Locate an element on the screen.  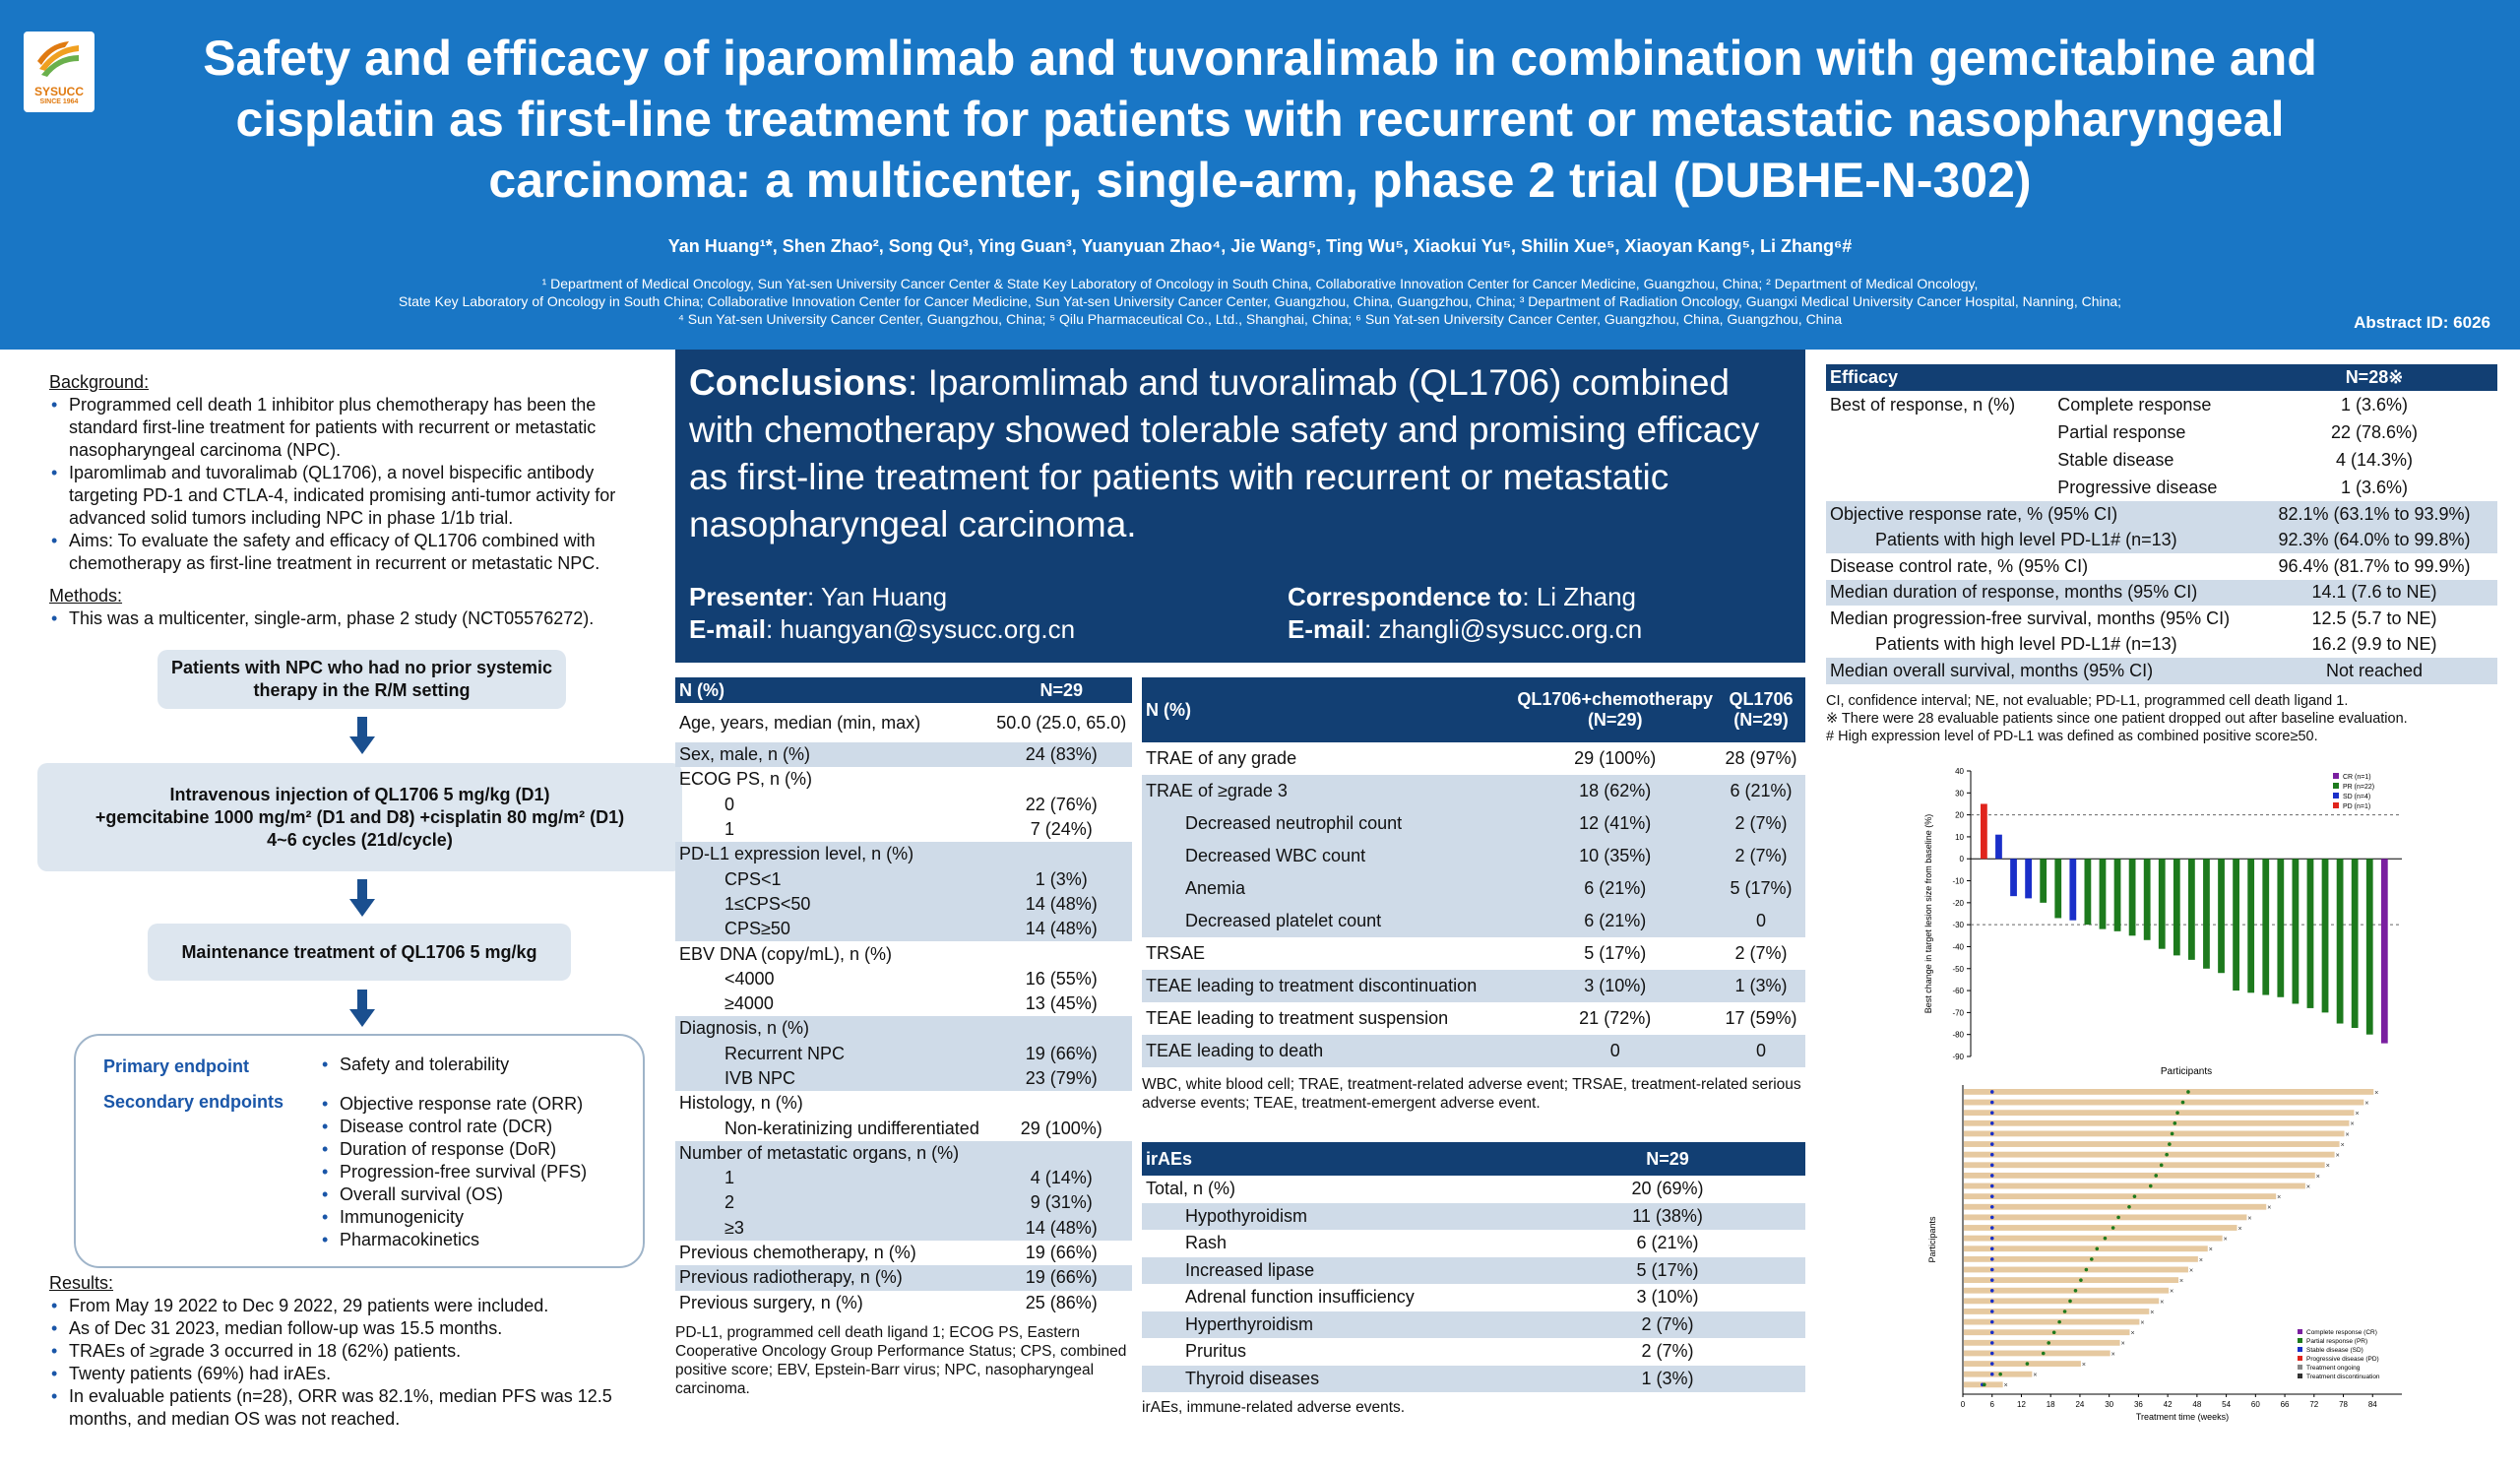
row-label: Previous surgery, n (%) is located at coordinates (771, 1302).